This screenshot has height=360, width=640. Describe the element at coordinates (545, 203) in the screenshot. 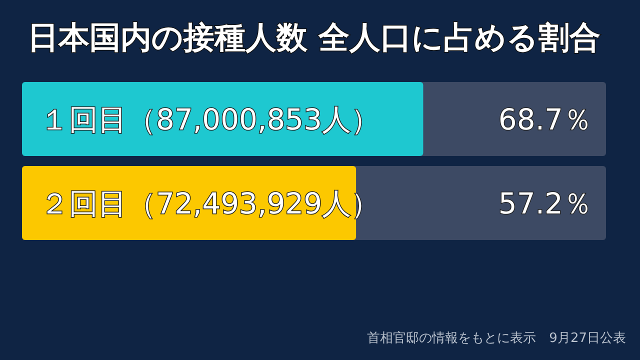

I see `data-label: 57.2％` at that location.